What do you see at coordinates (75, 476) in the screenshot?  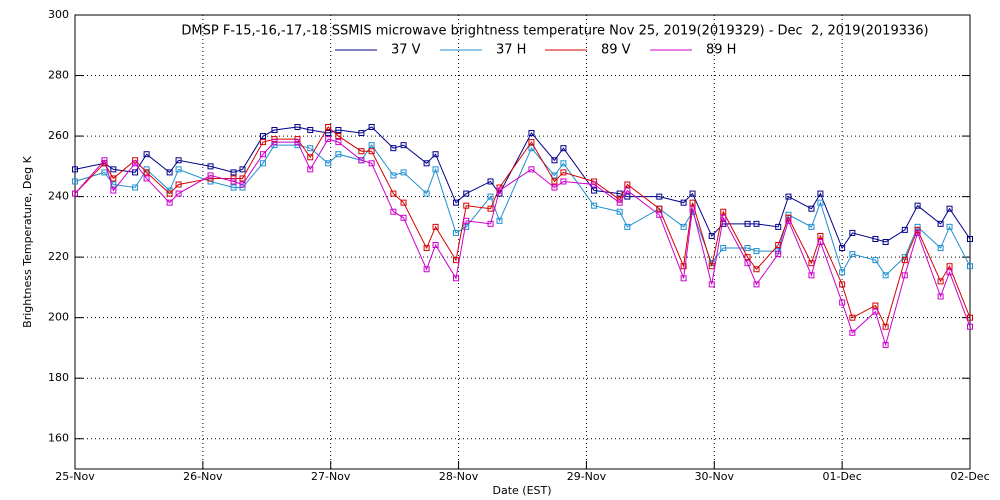 I see `x-tick-label: 25-Nov` at bounding box center [75, 476].